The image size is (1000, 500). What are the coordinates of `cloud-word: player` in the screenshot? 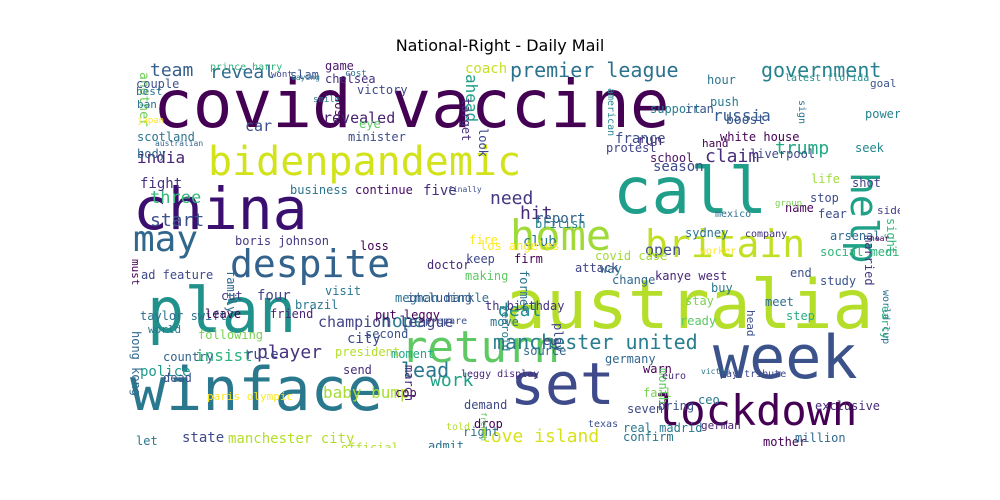 It's located at (290, 352).